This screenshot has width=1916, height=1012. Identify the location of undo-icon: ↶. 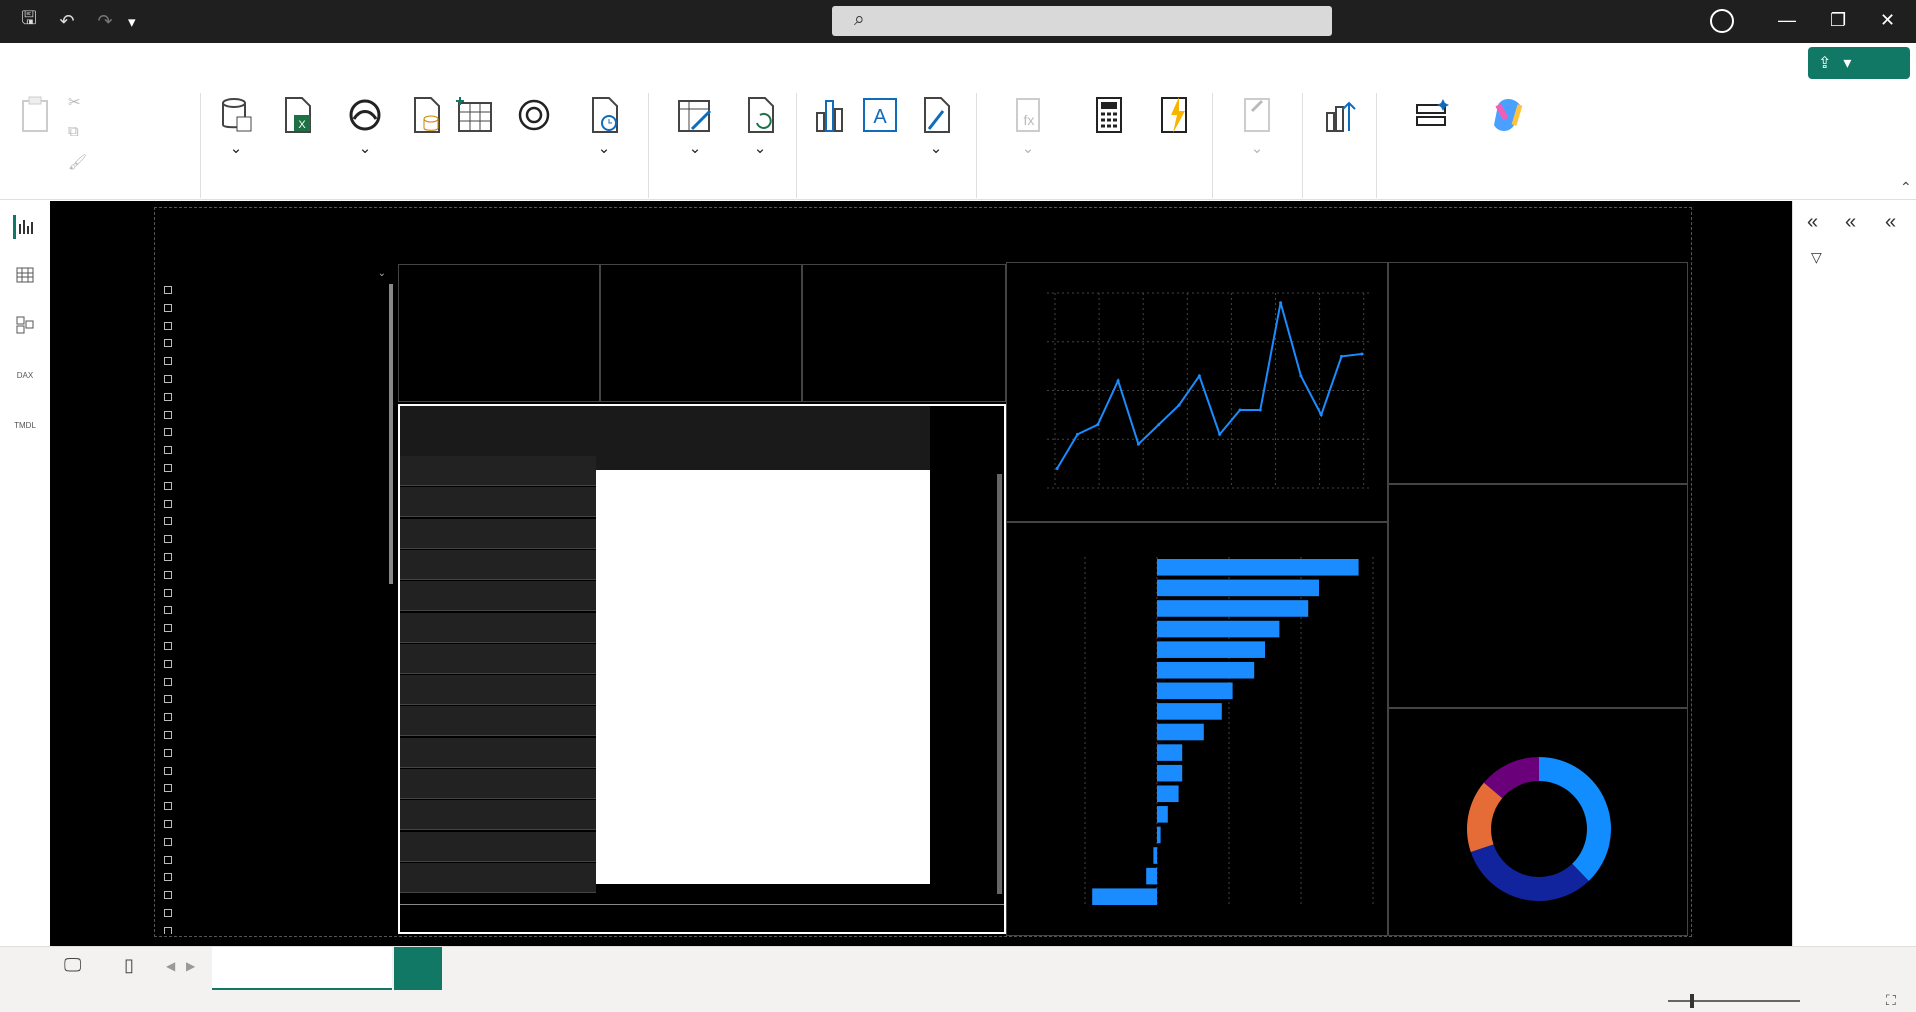
(67, 20).